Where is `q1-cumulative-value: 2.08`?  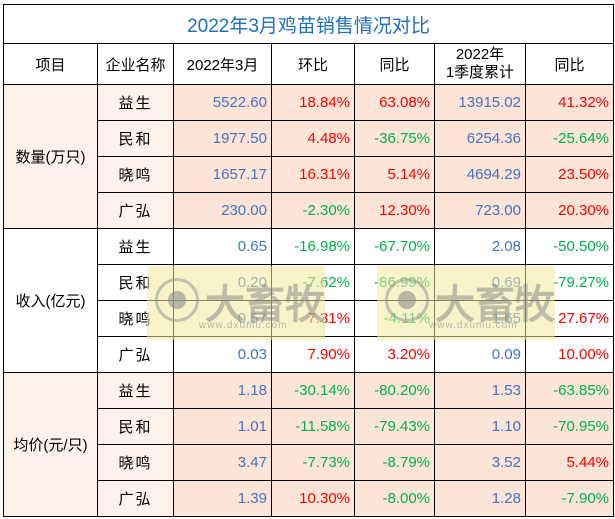 q1-cumulative-value: 2.08 is located at coordinates (480, 246).